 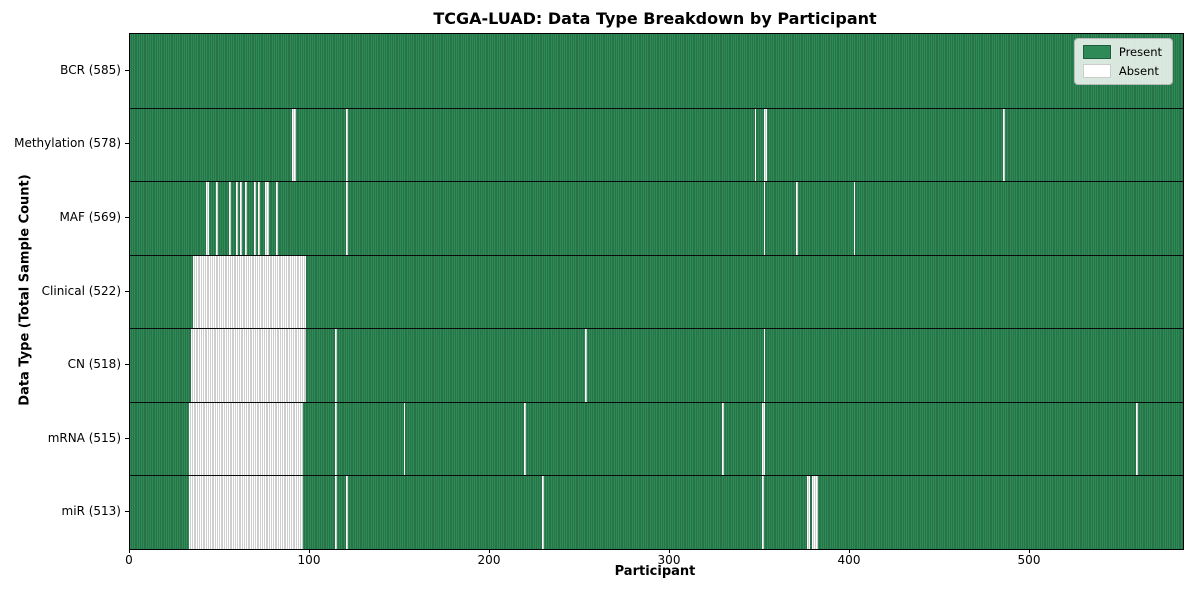 I want to click on x-tick-label: 0, so click(x=129, y=560).